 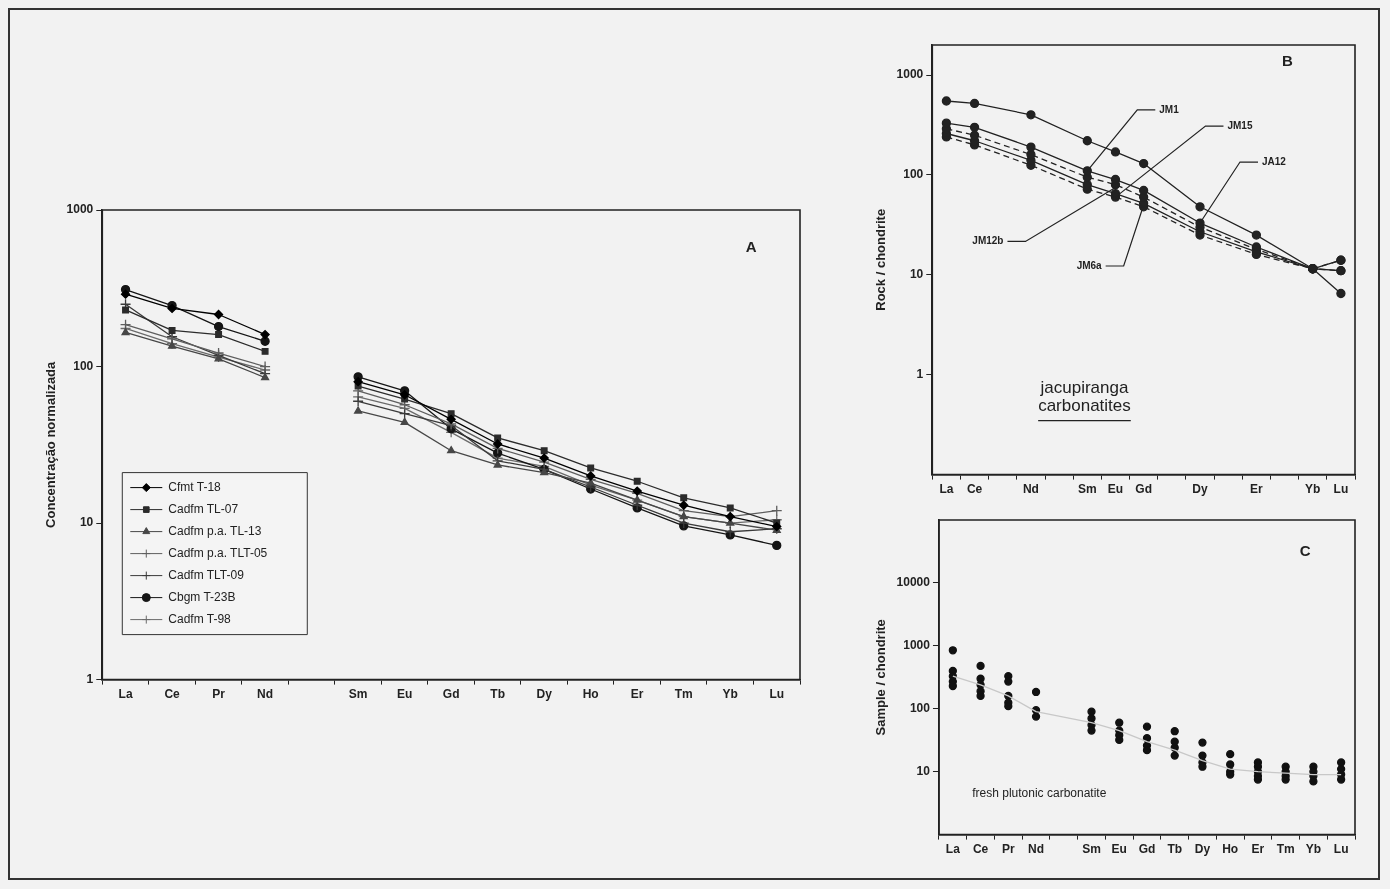 What do you see at coordinates (1039, 793) in the screenshot?
I see `annotation: fresh plutonic carbonatite` at bounding box center [1039, 793].